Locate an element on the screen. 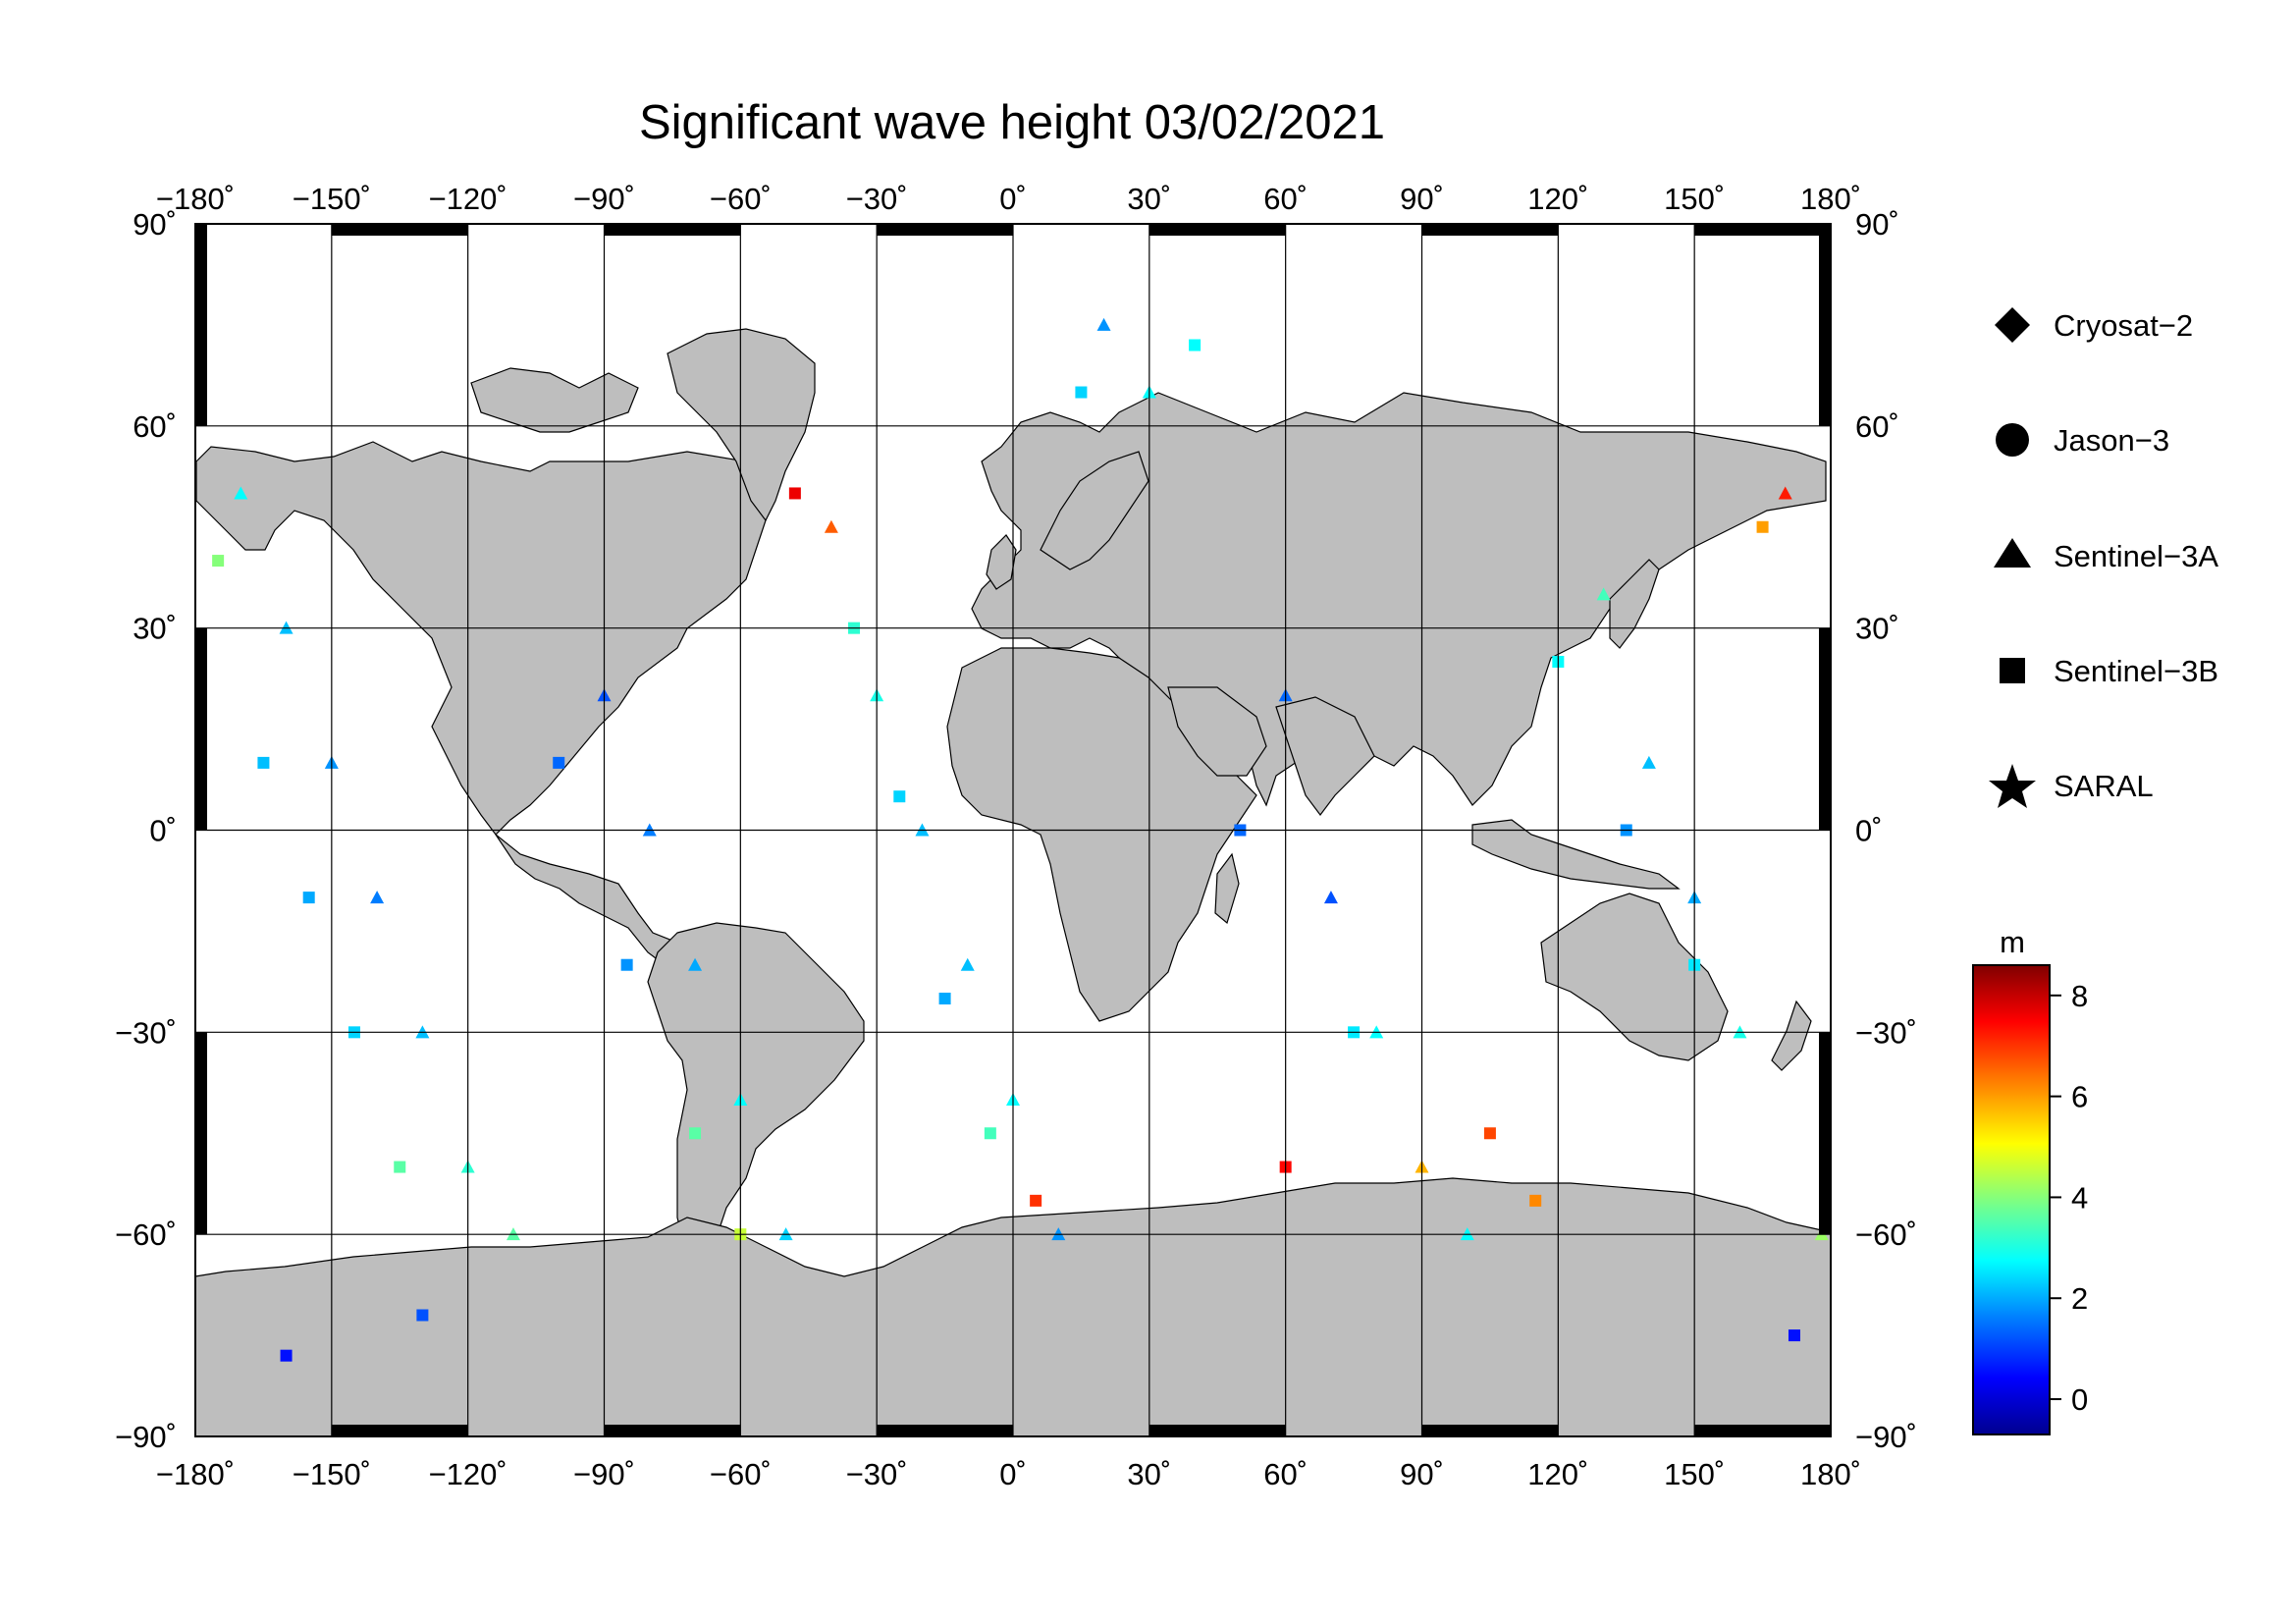  lat-tick-label-left: −60˚ is located at coordinates (146, 1234).